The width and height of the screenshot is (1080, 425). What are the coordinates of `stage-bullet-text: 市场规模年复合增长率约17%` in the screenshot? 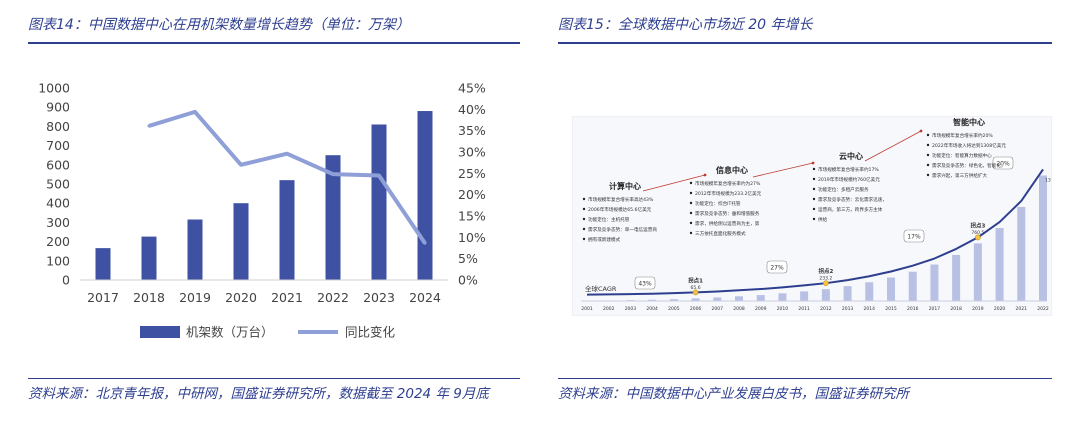 It's located at (848, 169).